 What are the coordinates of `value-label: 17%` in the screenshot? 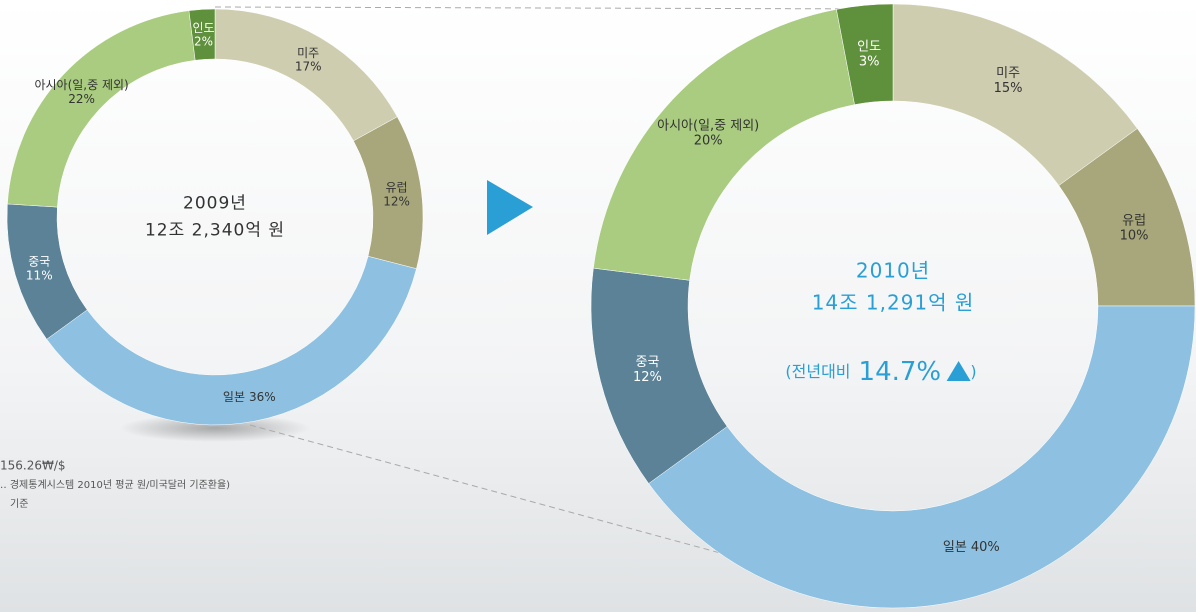 It's located at (308, 66).